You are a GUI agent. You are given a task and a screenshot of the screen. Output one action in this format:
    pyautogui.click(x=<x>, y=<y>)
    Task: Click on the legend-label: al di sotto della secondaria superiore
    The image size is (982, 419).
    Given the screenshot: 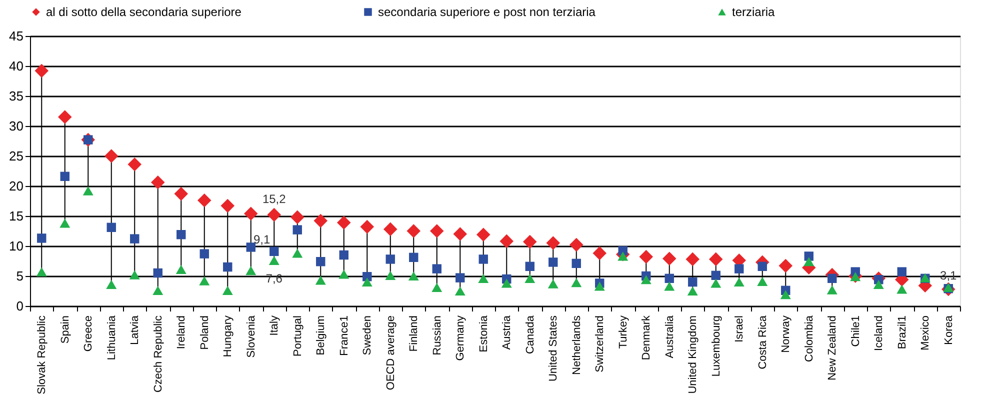 What is the action you would take?
    pyautogui.click(x=144, y=12)
    